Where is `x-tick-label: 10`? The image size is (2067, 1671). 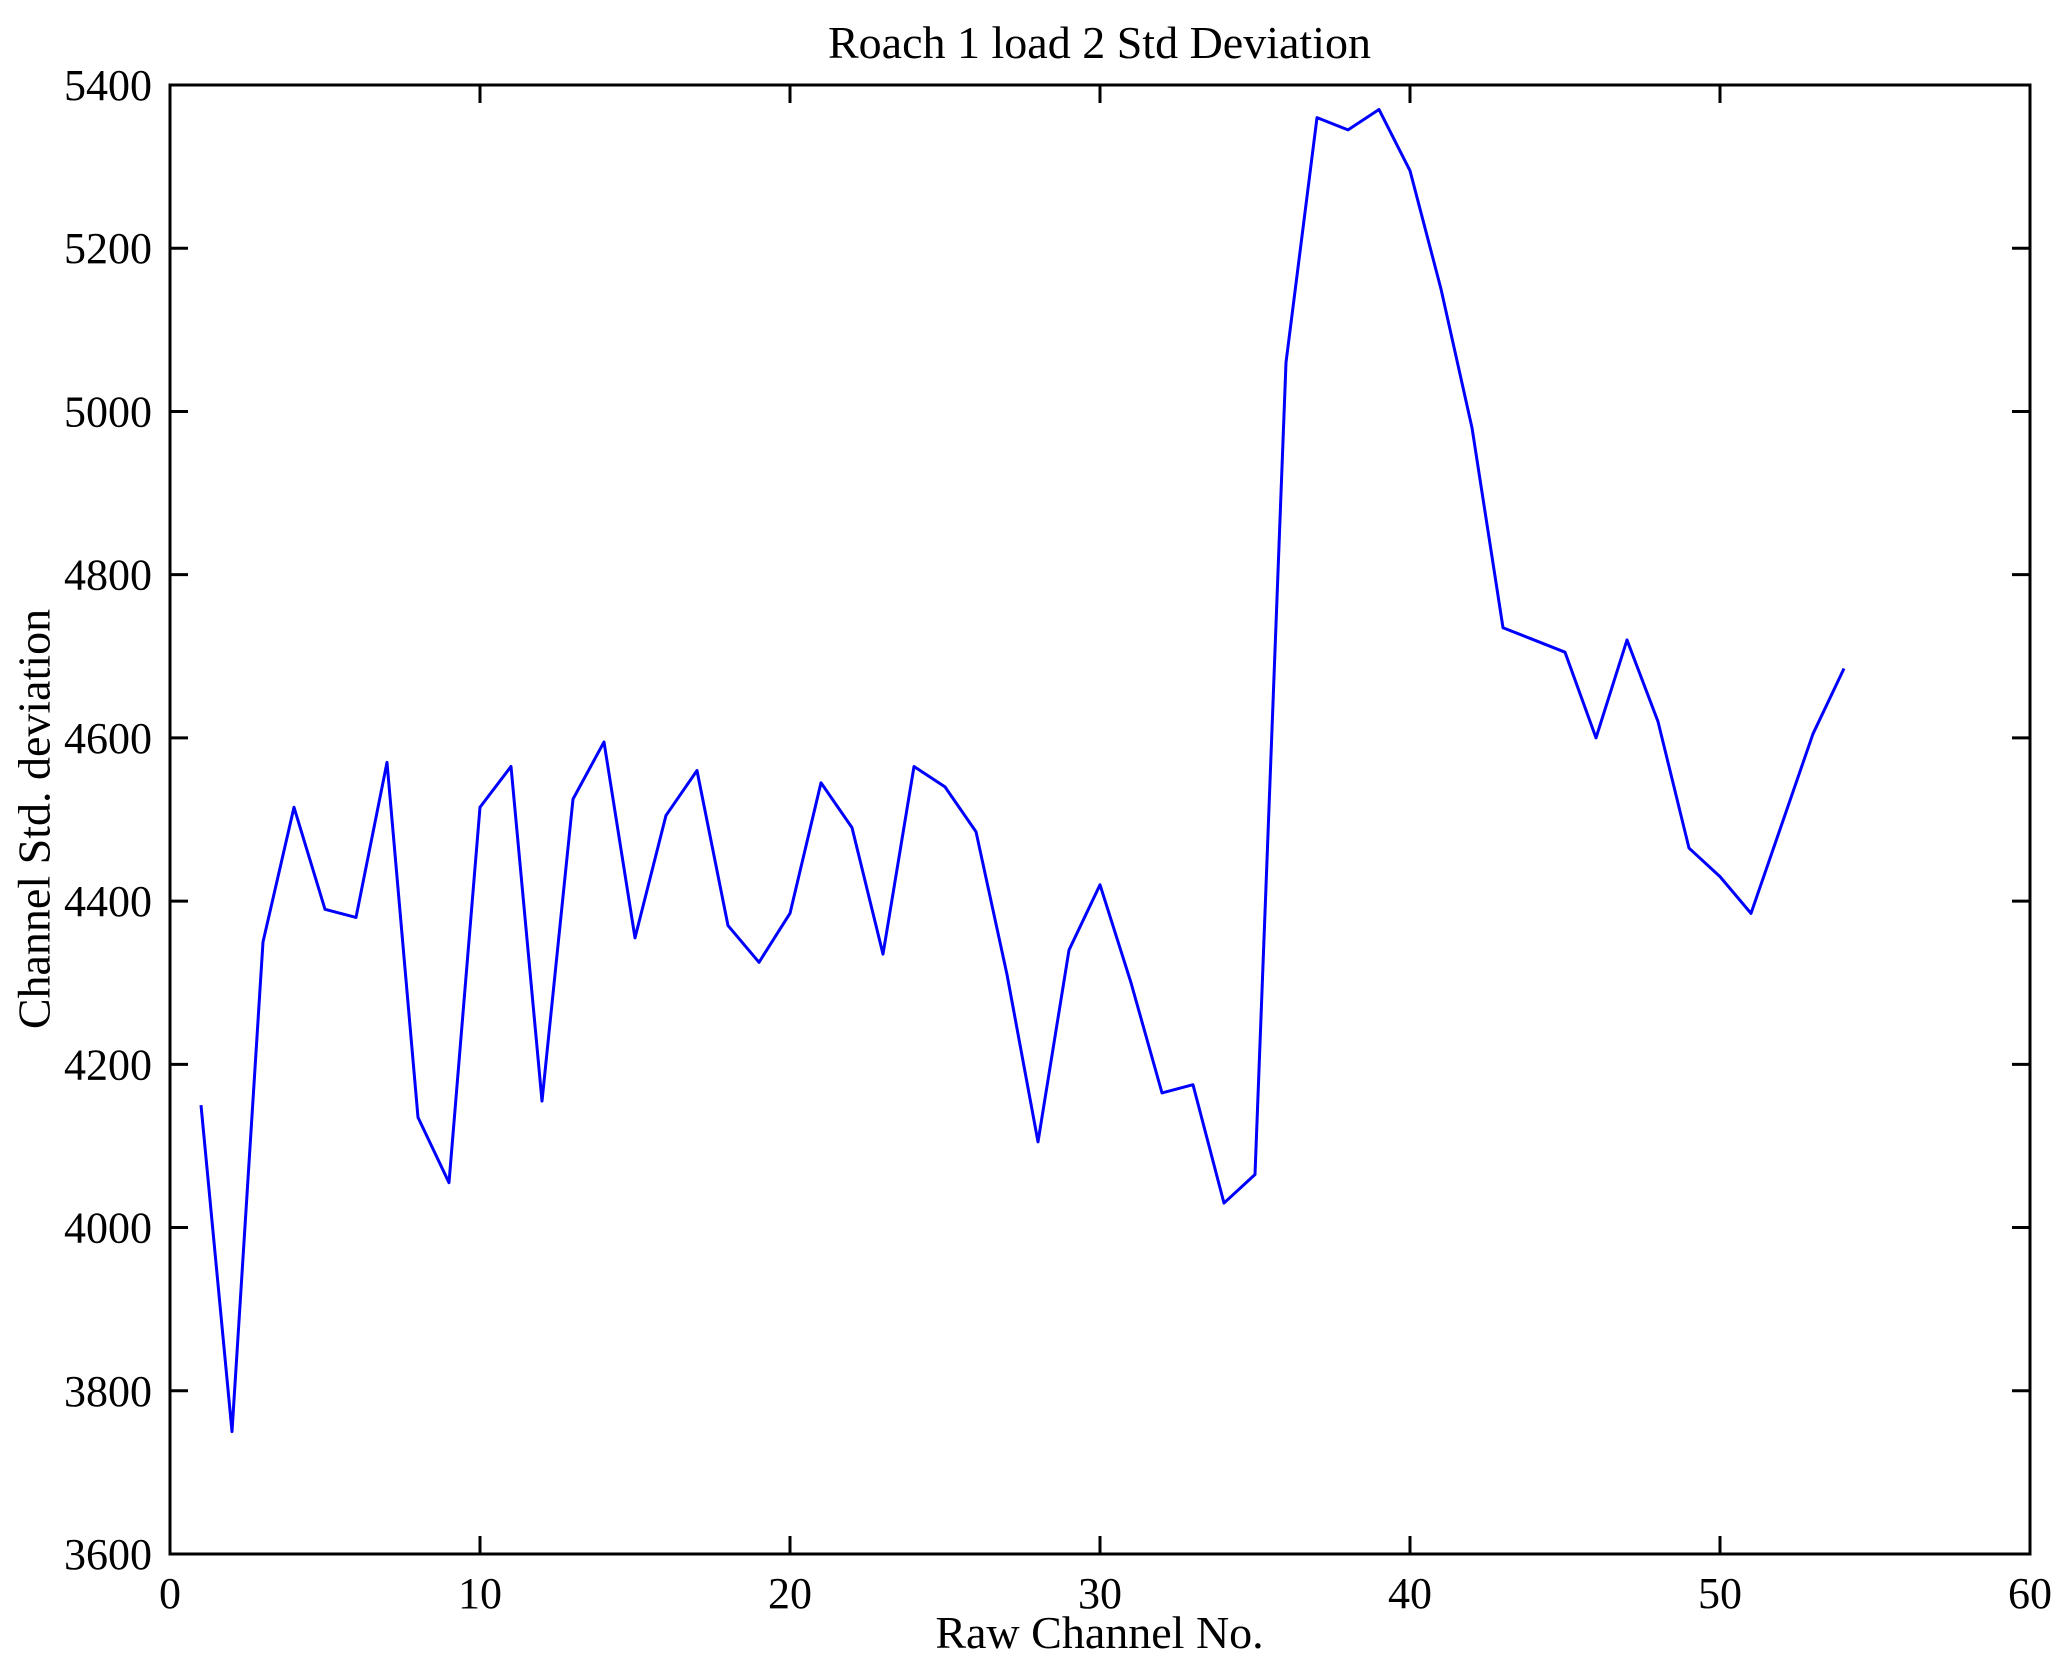 x-tick-label: 10 is located at coordinates (480, 1593).